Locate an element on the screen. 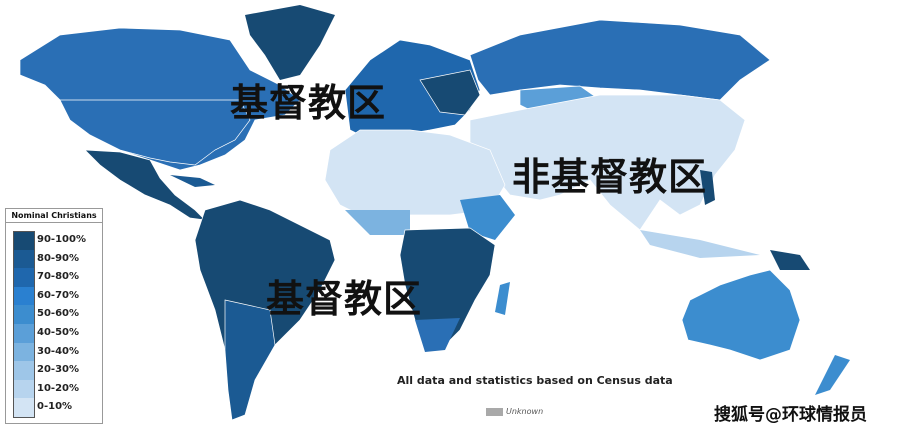  australia is located at coordinates (741, 315).